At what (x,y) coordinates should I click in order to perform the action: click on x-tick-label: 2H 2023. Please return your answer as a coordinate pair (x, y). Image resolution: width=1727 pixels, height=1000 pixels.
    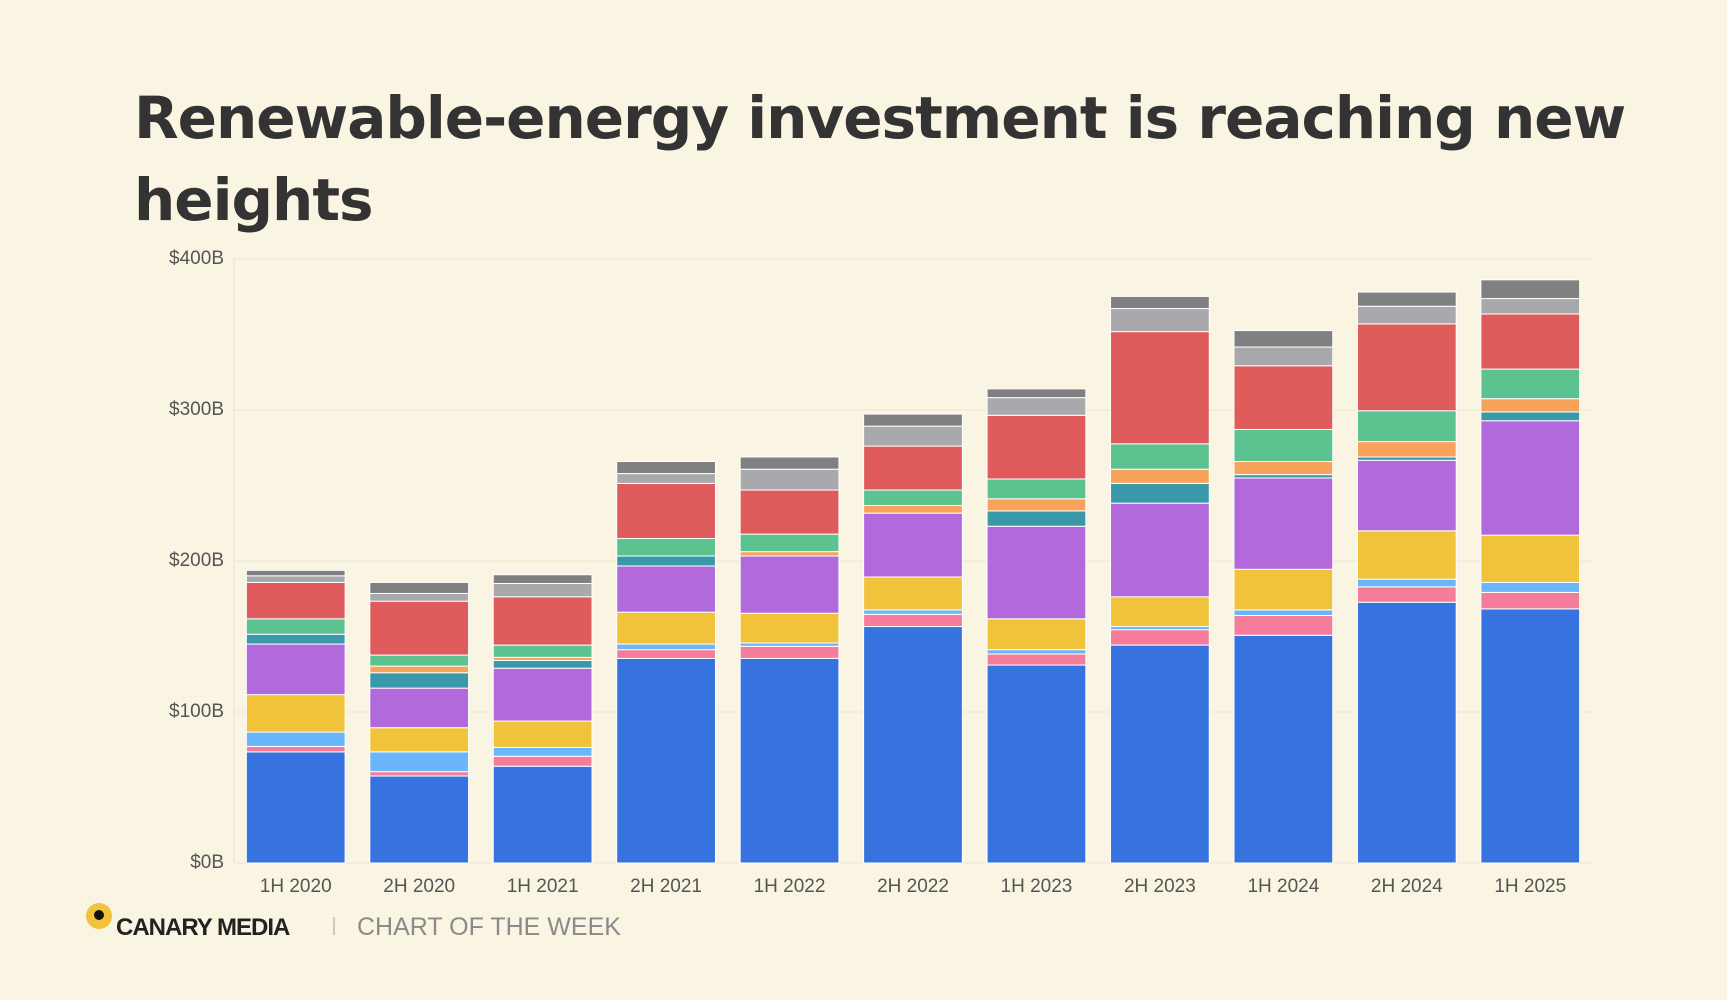
    Looking at the image, I should click on (1160, 886).